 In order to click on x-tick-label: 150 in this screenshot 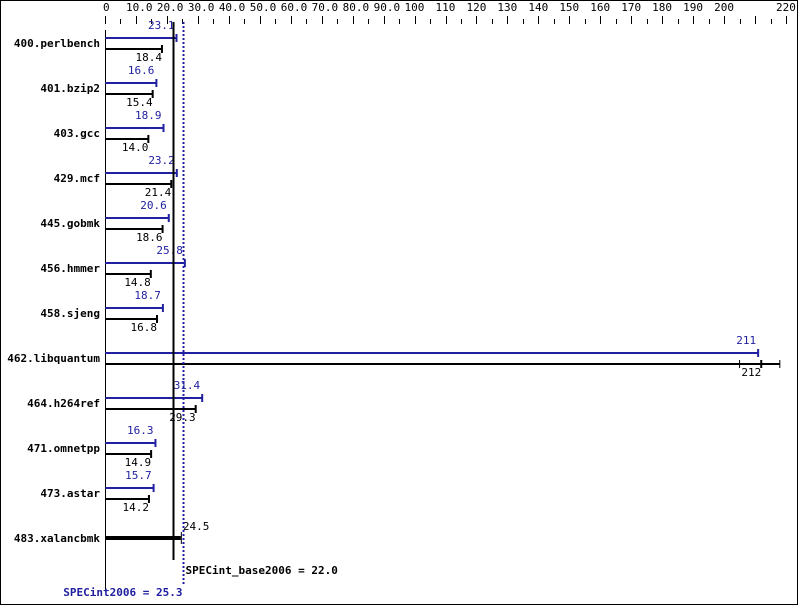, I will do `click(569, 7)`.